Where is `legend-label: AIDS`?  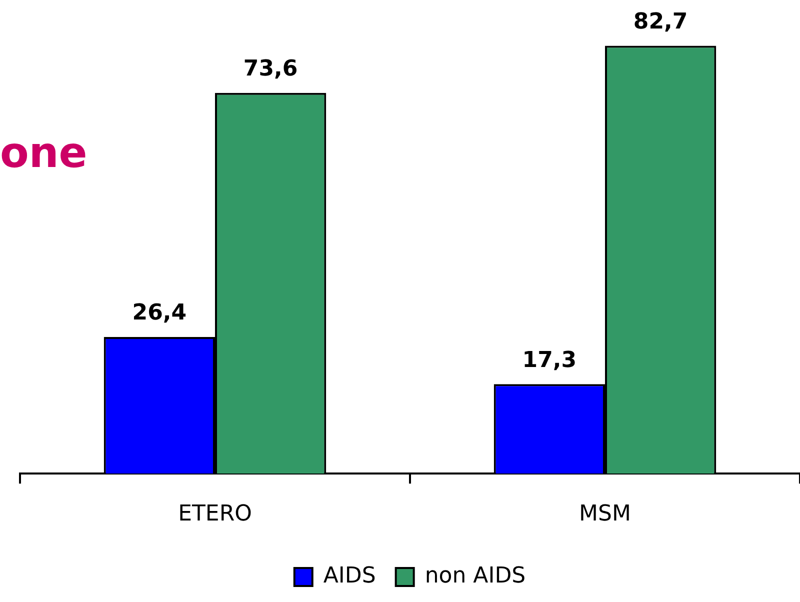 legend-label: AIDS is located at coordinates (349, 576).